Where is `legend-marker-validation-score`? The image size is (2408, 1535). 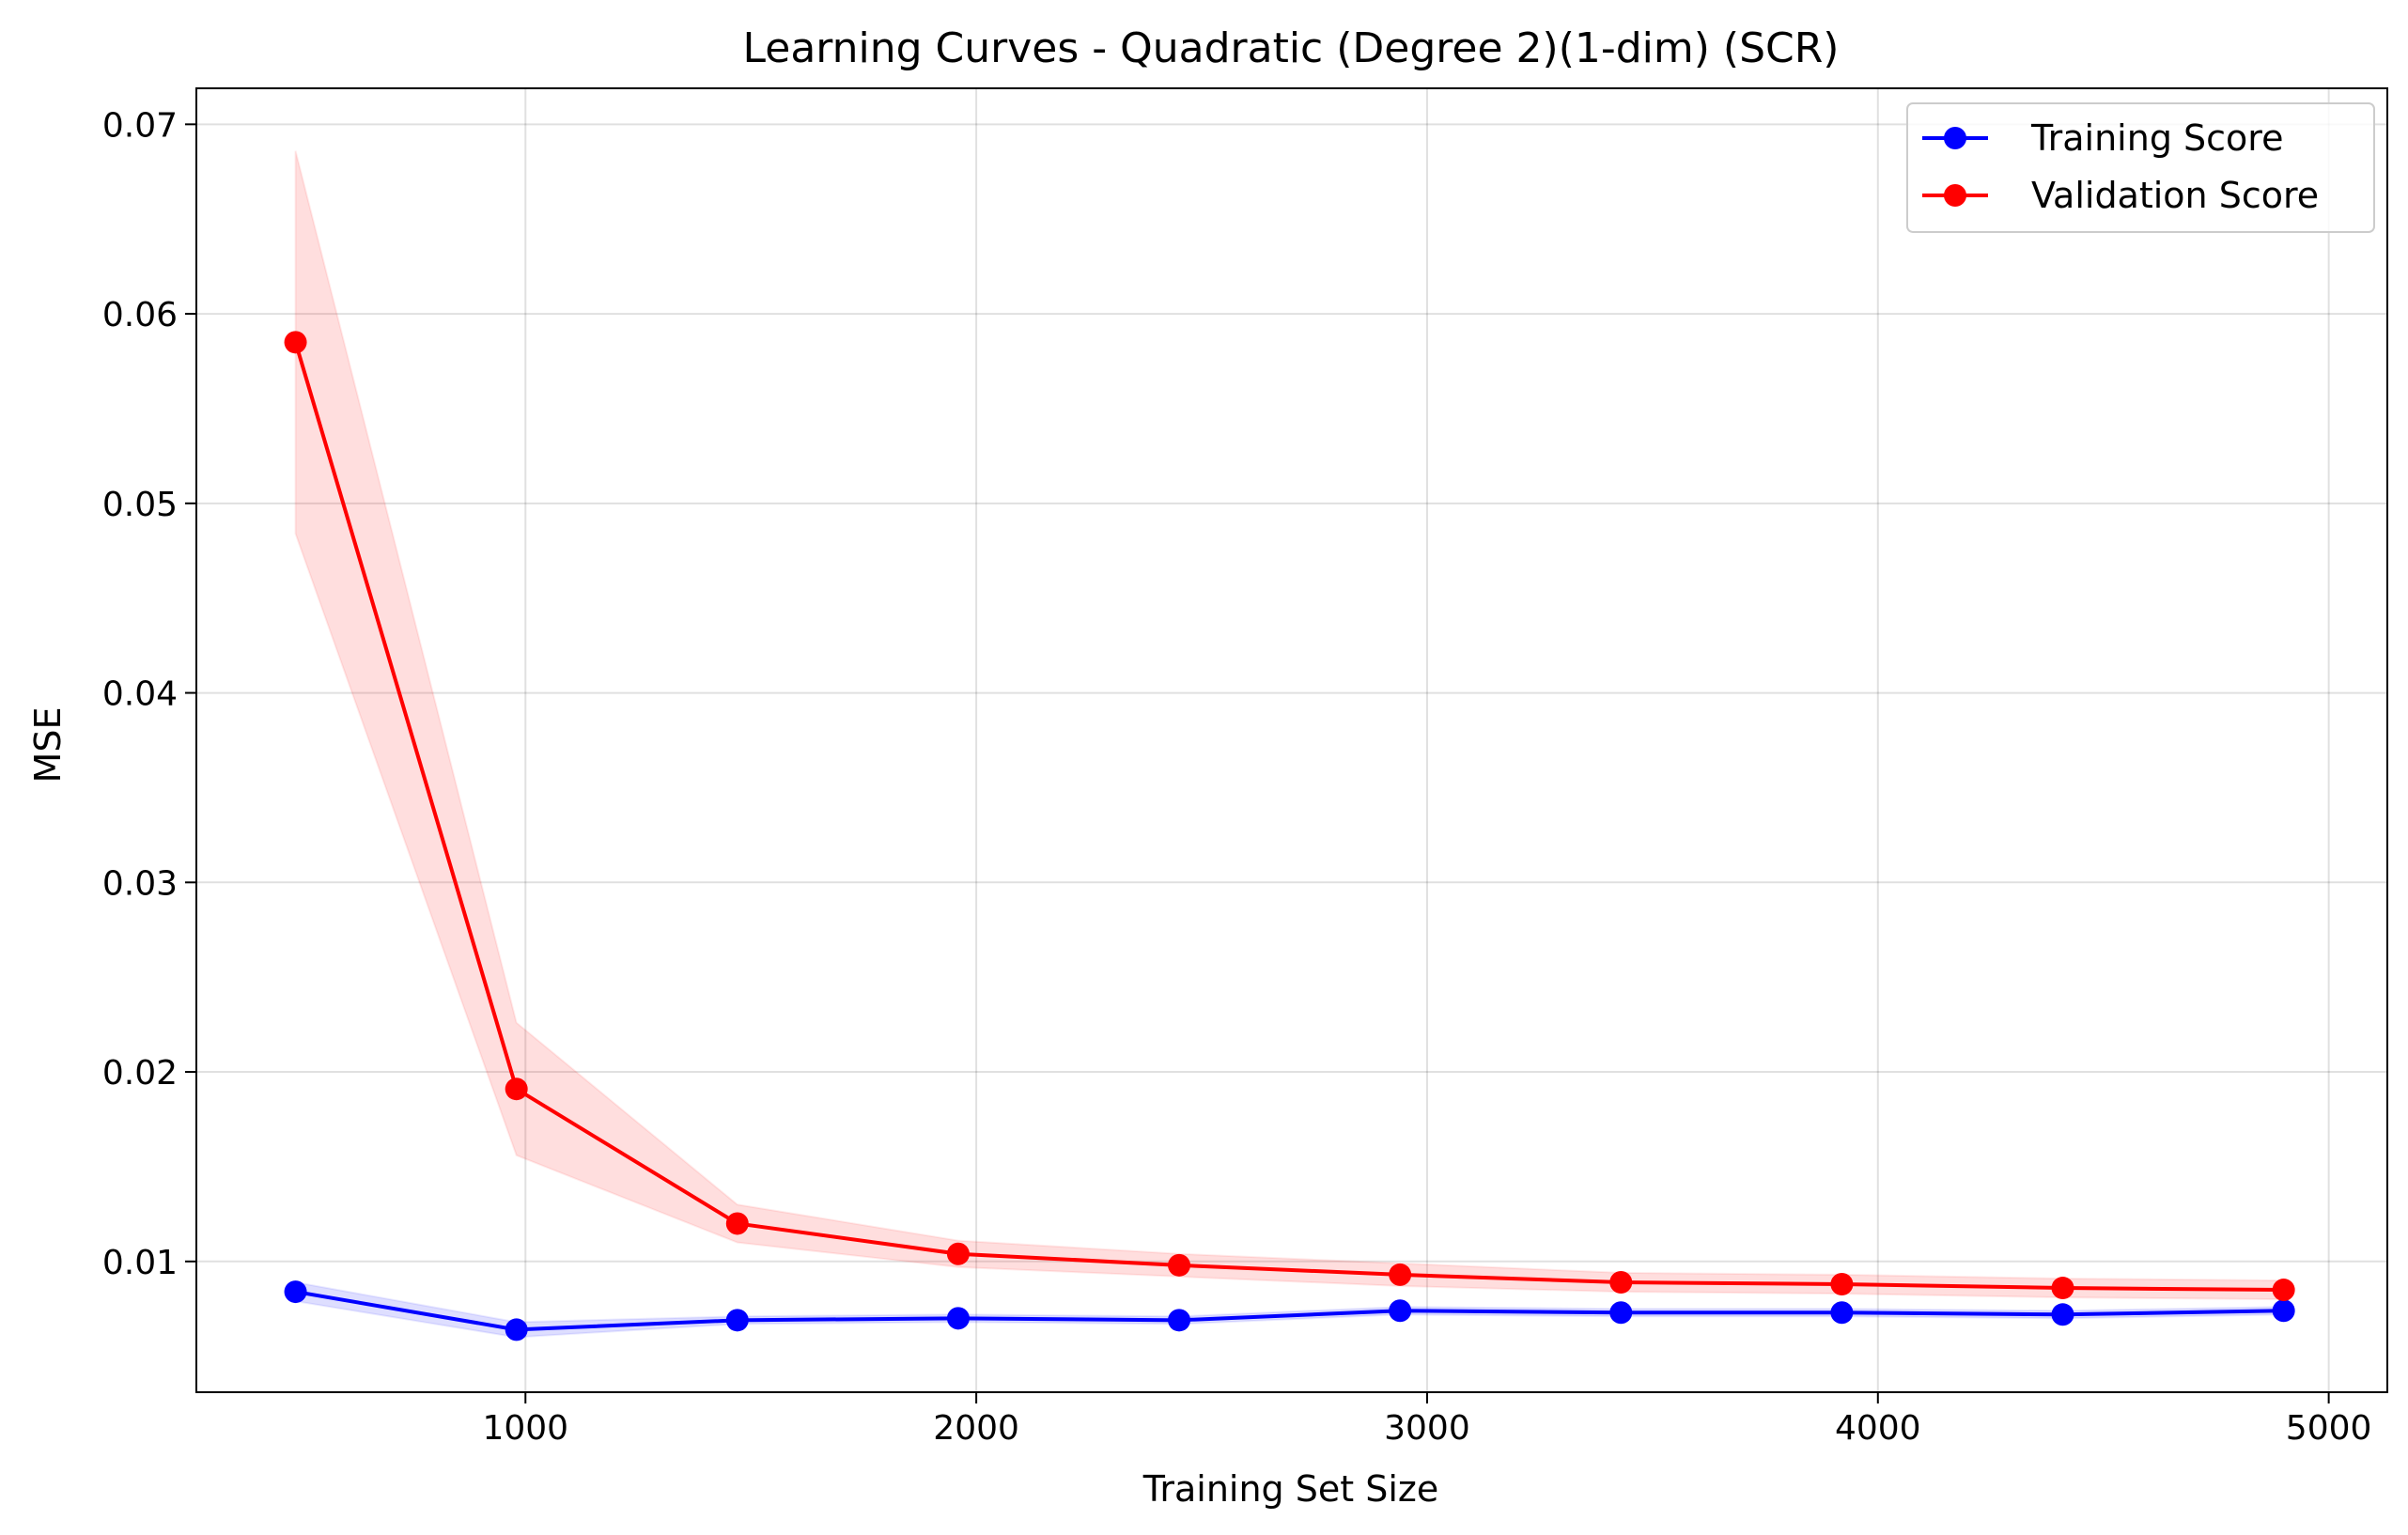 legend-marker-validation-score is located at coordinates (1955, 195).